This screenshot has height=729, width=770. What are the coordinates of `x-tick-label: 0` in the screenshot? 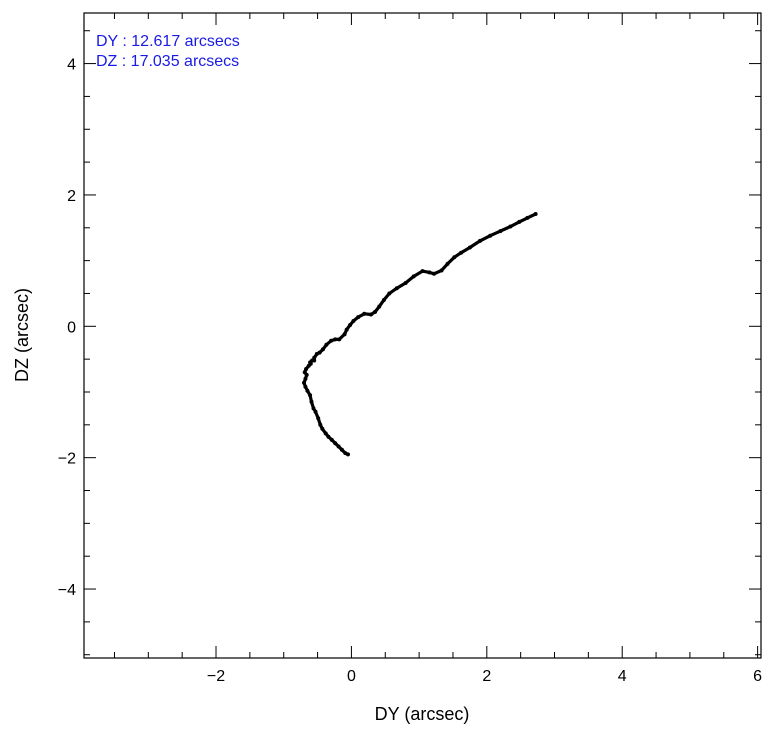 It's located at (351, 676).